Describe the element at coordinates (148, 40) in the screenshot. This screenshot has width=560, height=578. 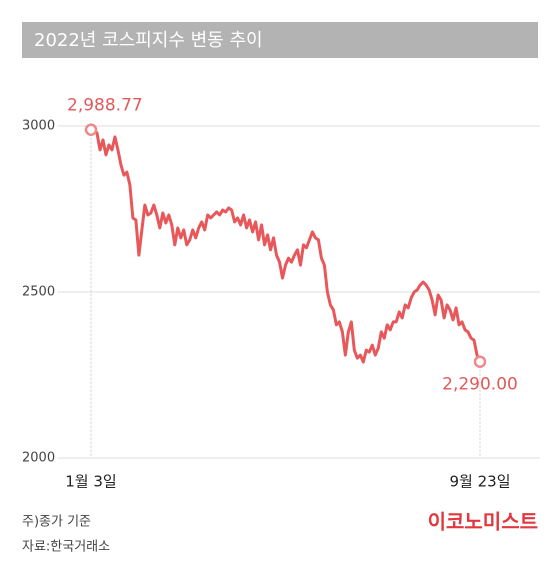
I see `chart-title: 2022년 코스피지수 변동 추이` at that location.